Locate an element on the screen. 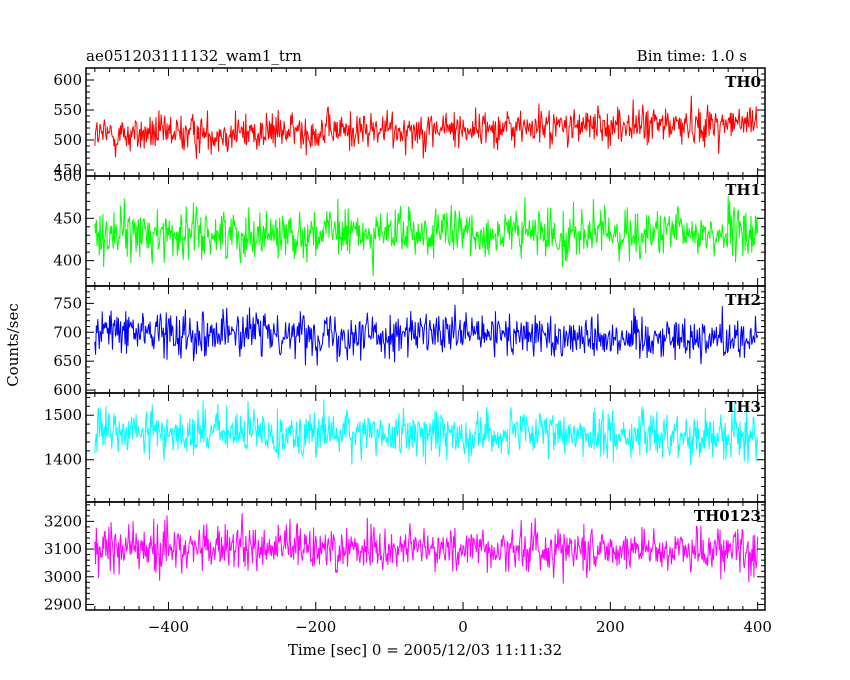 The width and height of the screenshot is (850, 680). panel-th1: 400 450 500 TH1 is located at coordinates (409, 227).